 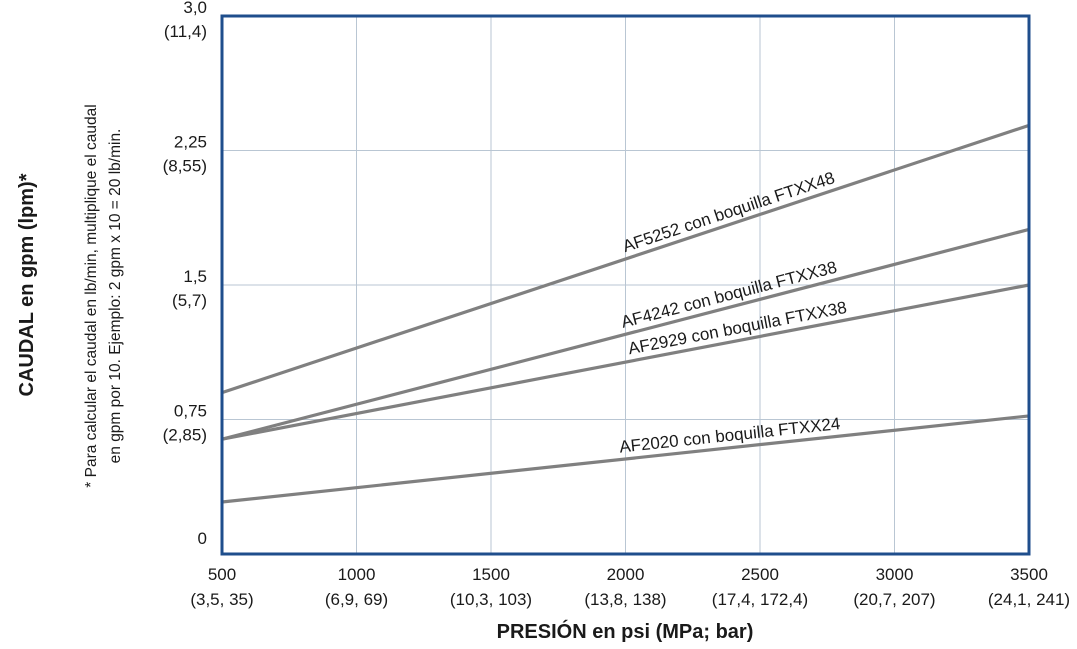 I want to click on y-tick-sublabel: (5,7), so click(x=189, y=300).